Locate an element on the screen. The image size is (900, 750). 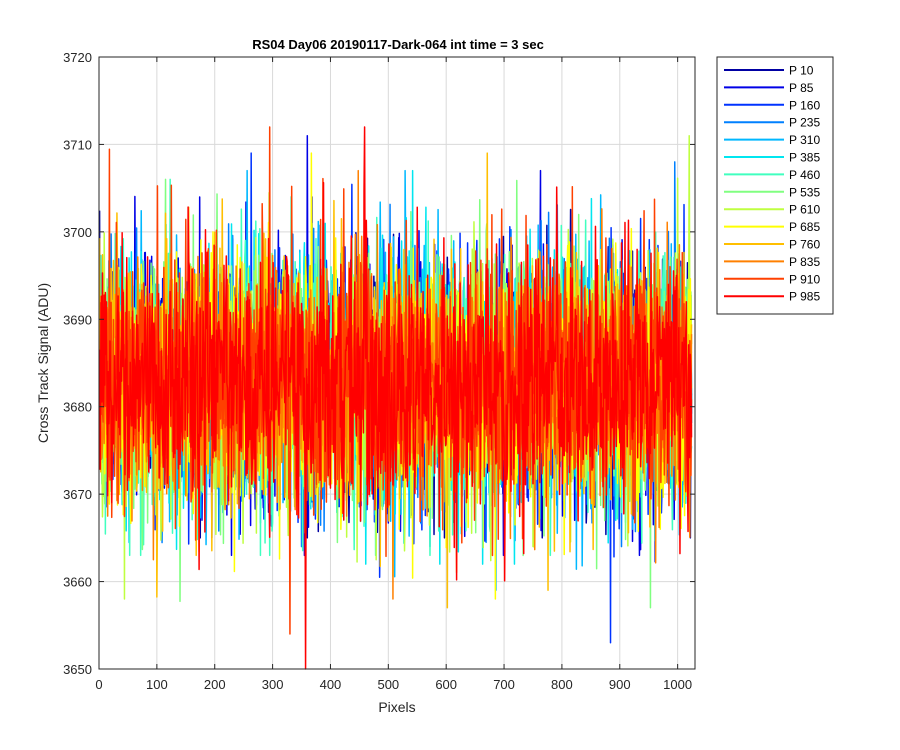
legend-label-p10: P 10 is located at coordinates (801, 71).